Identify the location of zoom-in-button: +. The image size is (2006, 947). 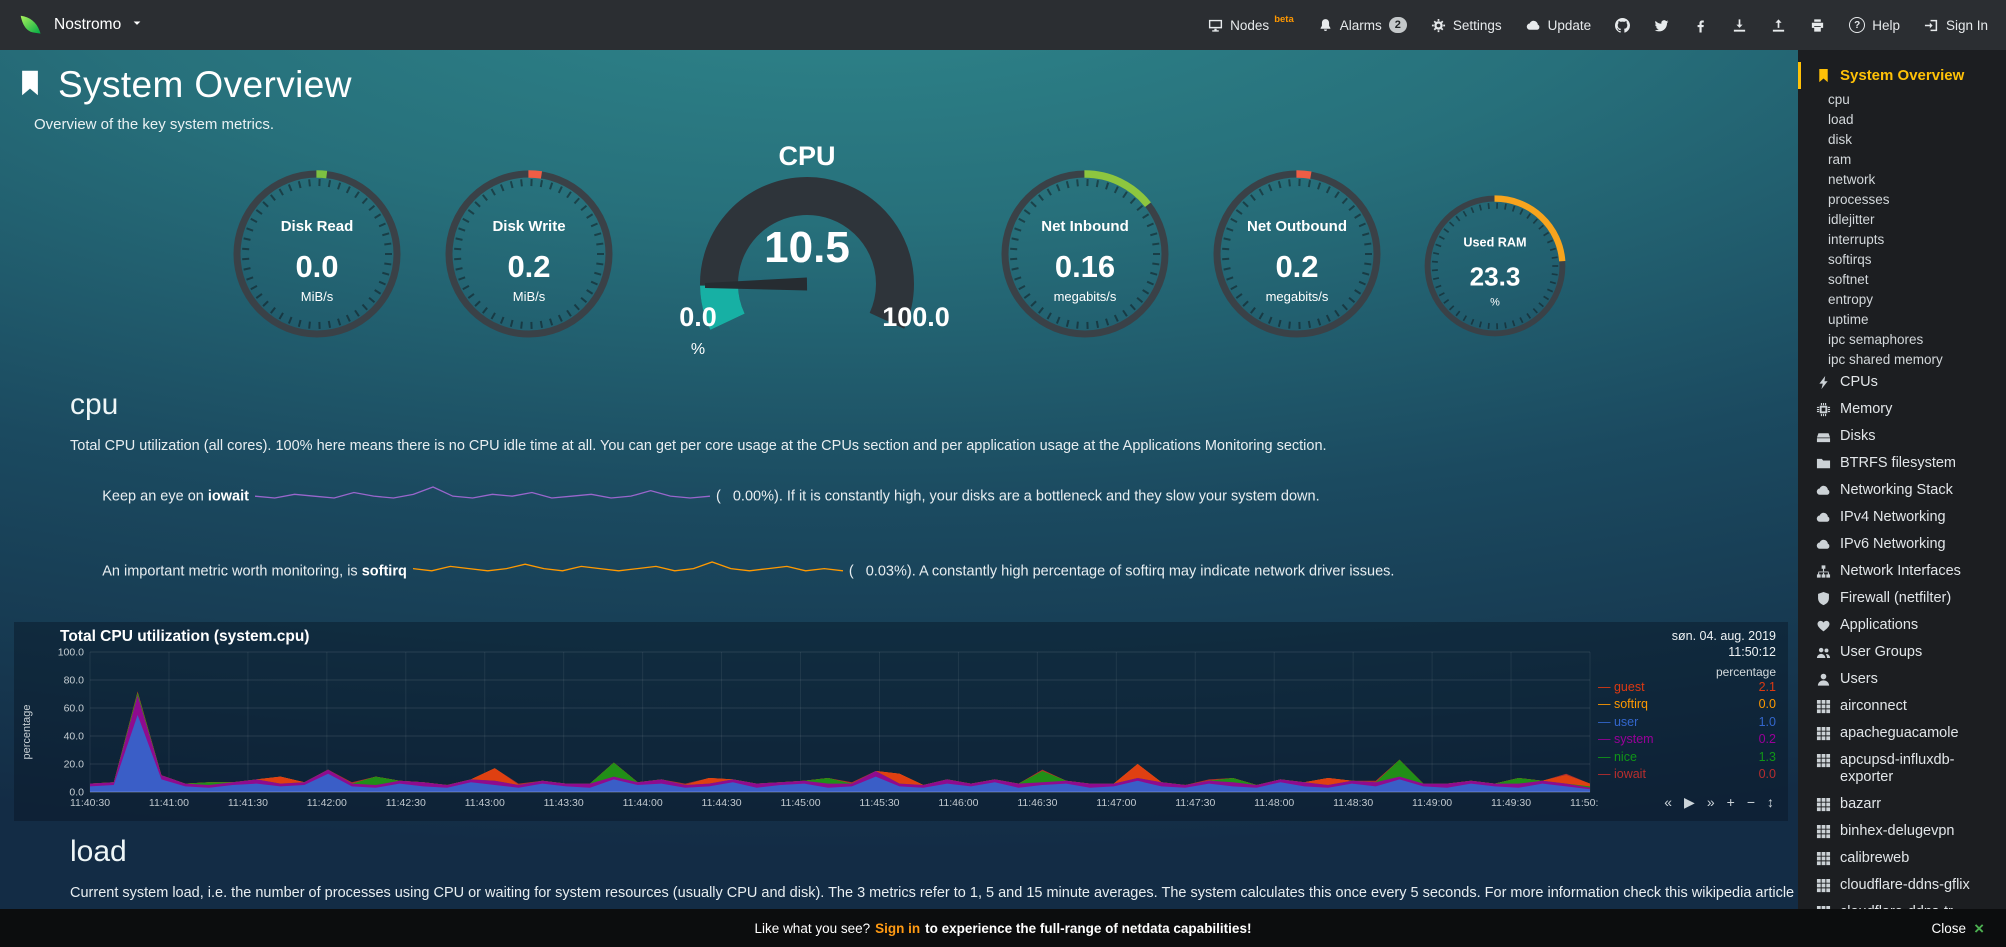
(1730, 801).